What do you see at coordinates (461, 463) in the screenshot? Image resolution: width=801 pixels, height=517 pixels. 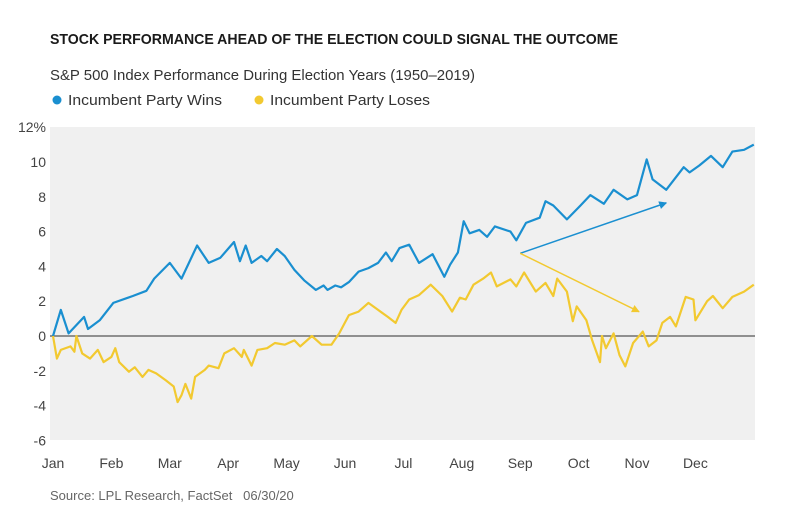 I see `x-tick-label: Aug` at bounding box center [461, 463].